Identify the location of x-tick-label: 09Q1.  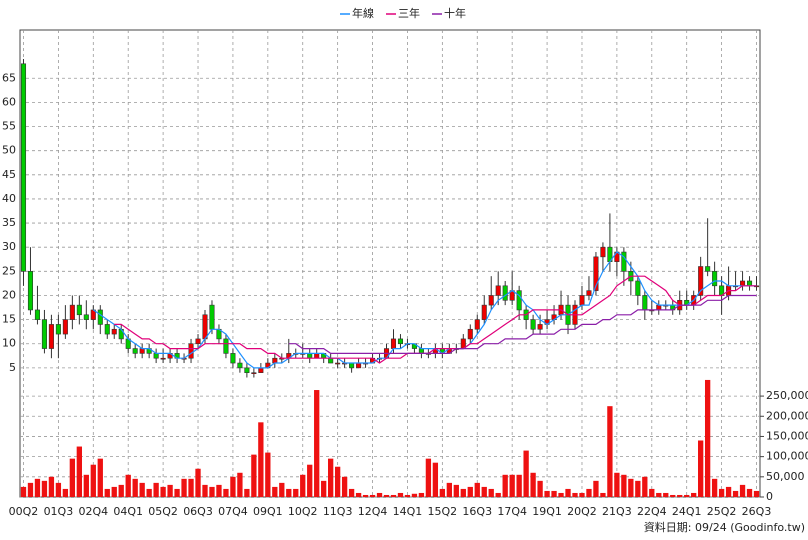
(268, 511).